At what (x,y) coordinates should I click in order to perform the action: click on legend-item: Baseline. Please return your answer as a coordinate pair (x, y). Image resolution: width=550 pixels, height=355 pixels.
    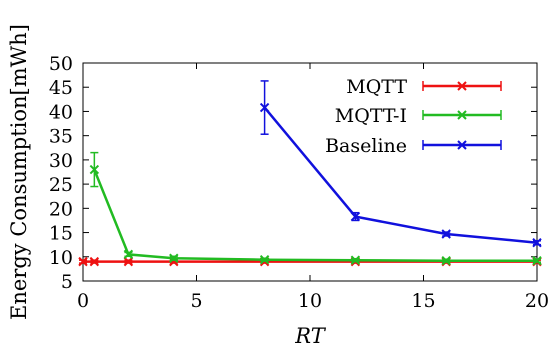
    Looking at the image, I should click on (413, 146).